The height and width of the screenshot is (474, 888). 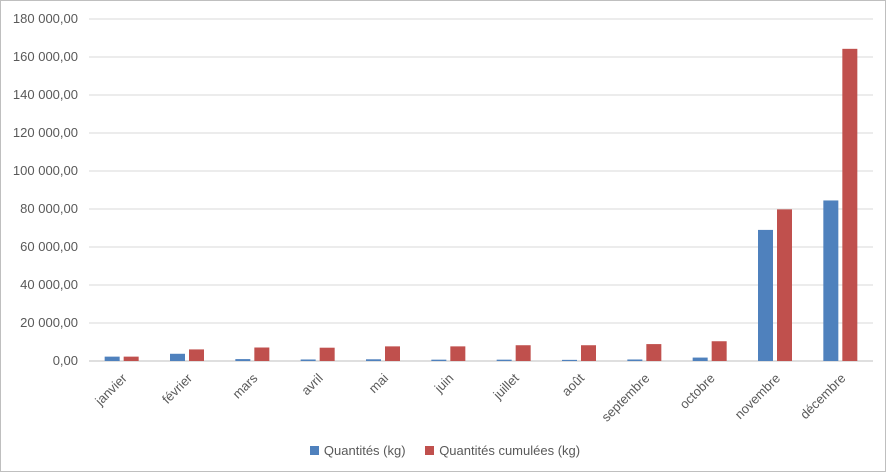 What do you see at coordinates (378, 382) in the screenshot?
I see `x-tick-label: mai` at bounding box center [378, 382].